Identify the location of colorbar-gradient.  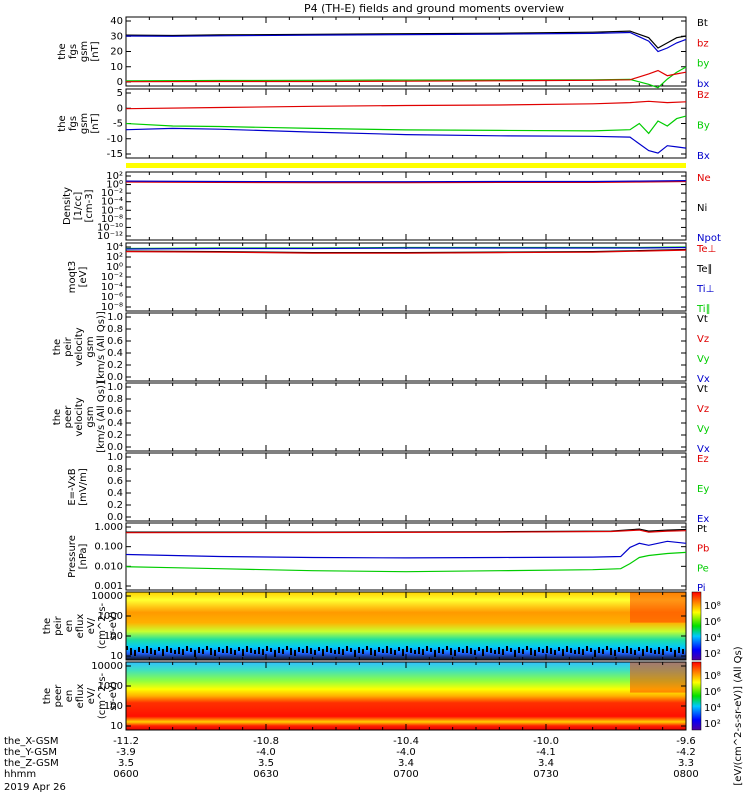
(696, 696).